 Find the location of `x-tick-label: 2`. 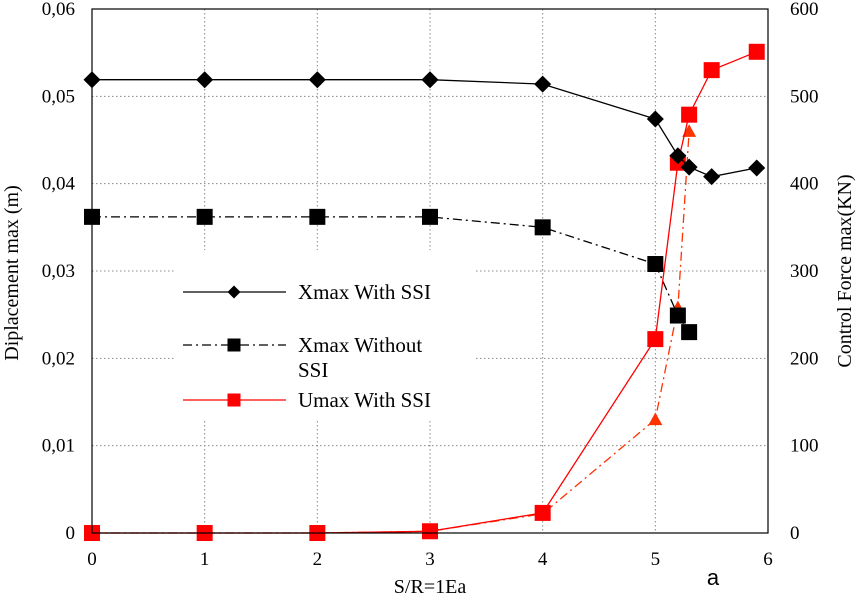

x-tick-label: 2 is located at coordinates (318, 559).